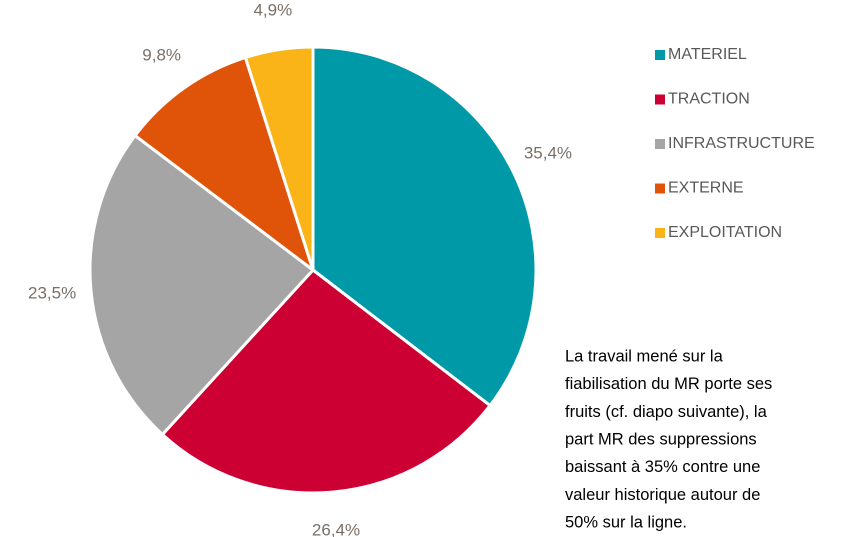 The width and height of the screenshot is (868, 537). What do you see at coordinates (666, 412) in the screenshot?
I see `annotation-line: fruits (cf. diapo suivante), la` at bounding box center [666, 412].